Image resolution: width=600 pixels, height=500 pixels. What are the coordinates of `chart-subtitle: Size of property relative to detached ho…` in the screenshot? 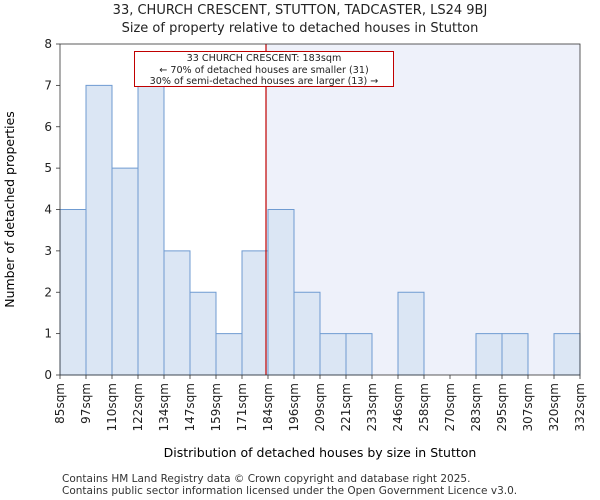 It's located at (300, 28).